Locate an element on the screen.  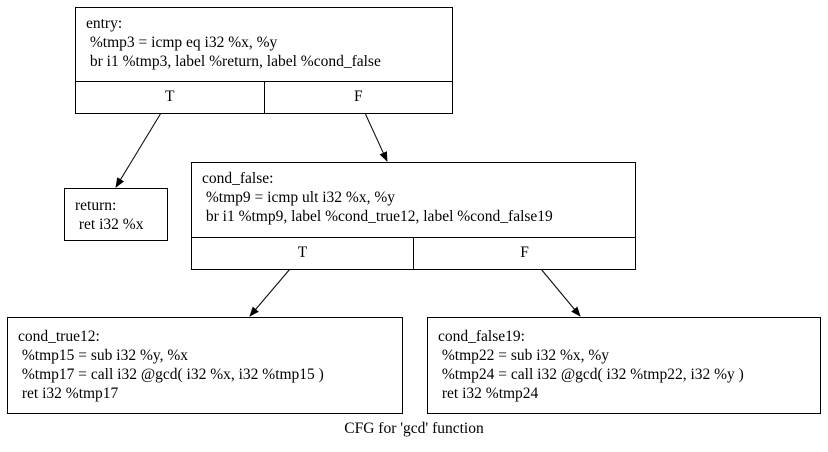
node-return: return: ret i32 %x is located at coordinates (116, 214).